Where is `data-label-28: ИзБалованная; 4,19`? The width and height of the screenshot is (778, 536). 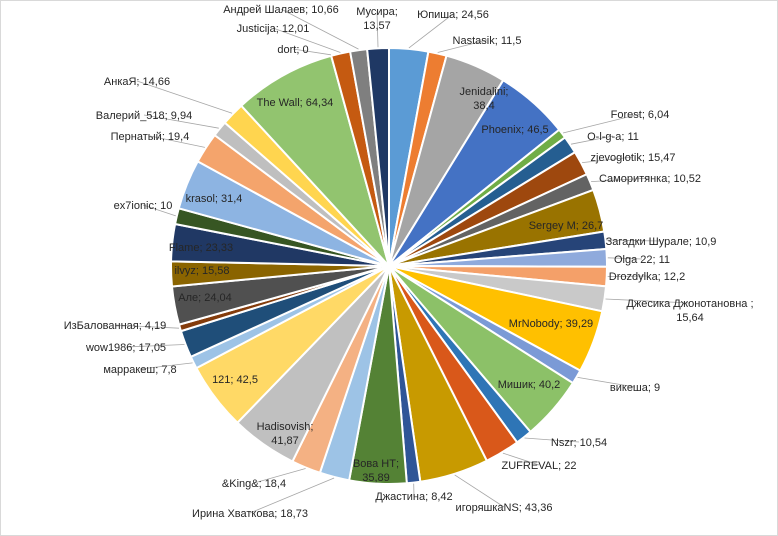
data-label-28: ИзБалованная; 4,19 is located at coordinates (115, 326).